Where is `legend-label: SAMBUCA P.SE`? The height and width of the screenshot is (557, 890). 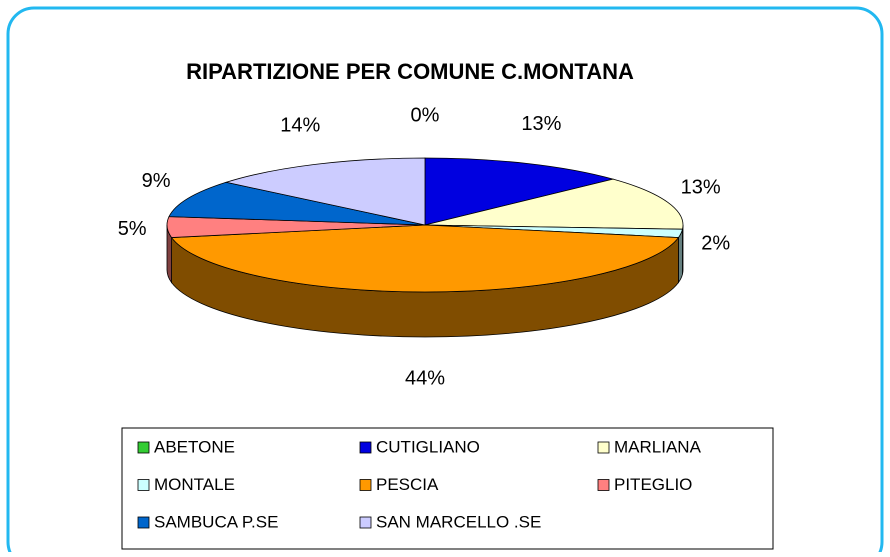
legend-label: SAMBUCA P.SE is located at coordinates (216, 521).